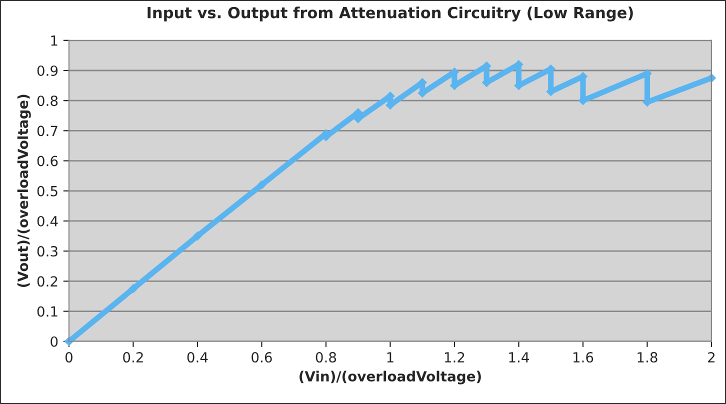 The image size is (726, 404). I want to click on x-tick-label: 1.4, so click(519, 357).